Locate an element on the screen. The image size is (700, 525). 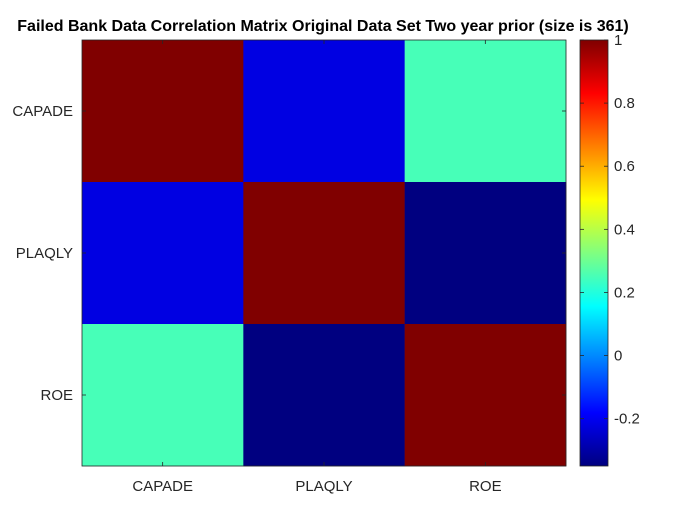
y-tick-label: PLAQLY is located at coordinates (44, 253).